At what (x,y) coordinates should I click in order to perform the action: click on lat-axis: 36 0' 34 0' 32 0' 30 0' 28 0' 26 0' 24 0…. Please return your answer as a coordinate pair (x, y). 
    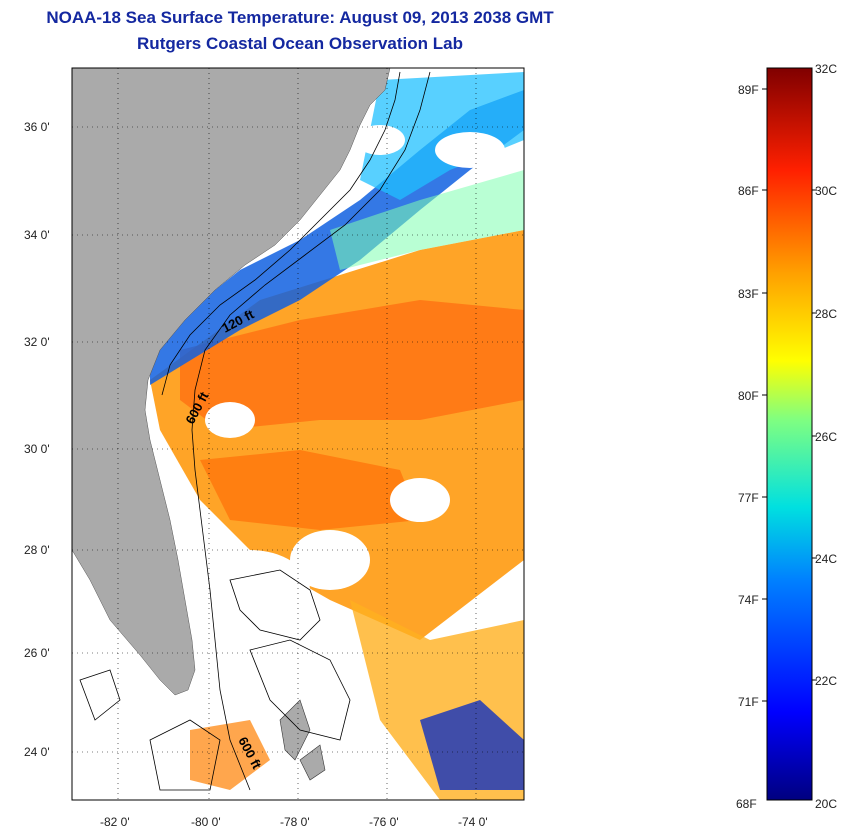
    Looking at the image, I should click on (37, 439).